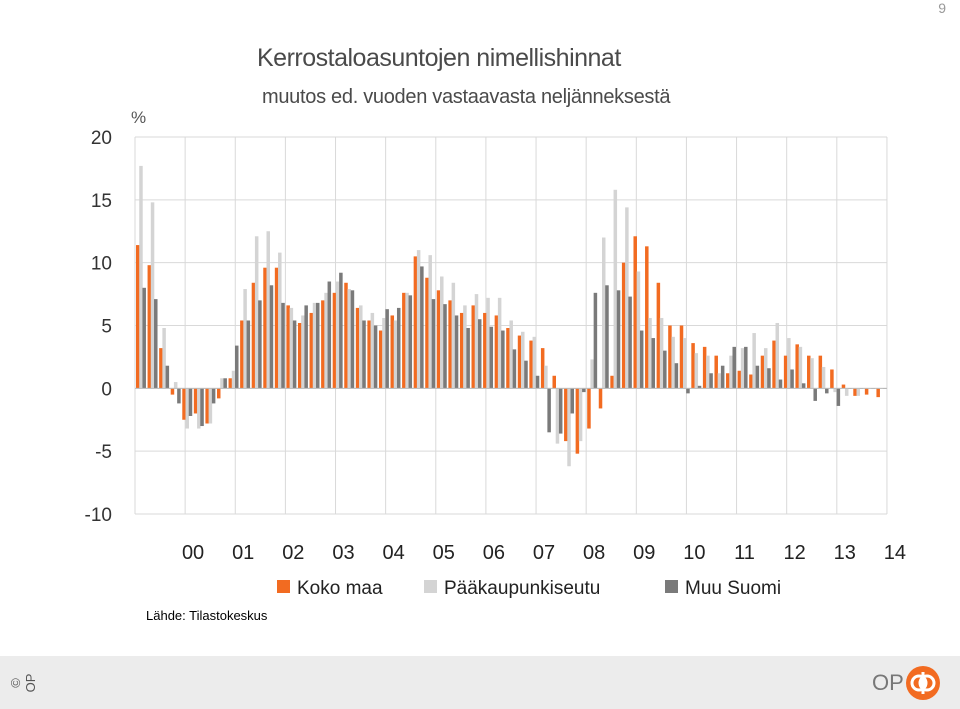 The height and width of the screenshot is (709, 960). I want to click on legend-label: Pääkaupunkiseutu, so click(522, 588).